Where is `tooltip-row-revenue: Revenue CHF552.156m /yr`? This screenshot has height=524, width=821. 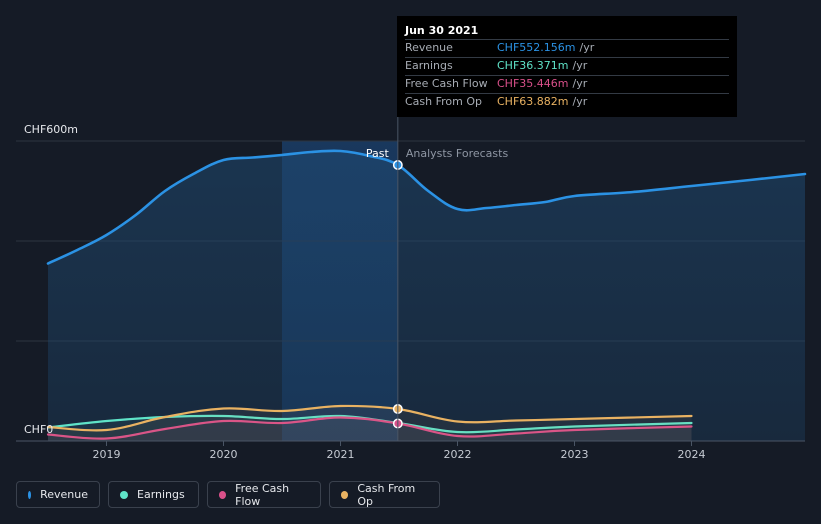 tooltip-row-revenue: Revenue CHF552.156m /yr is located at coordinates (567, 48).